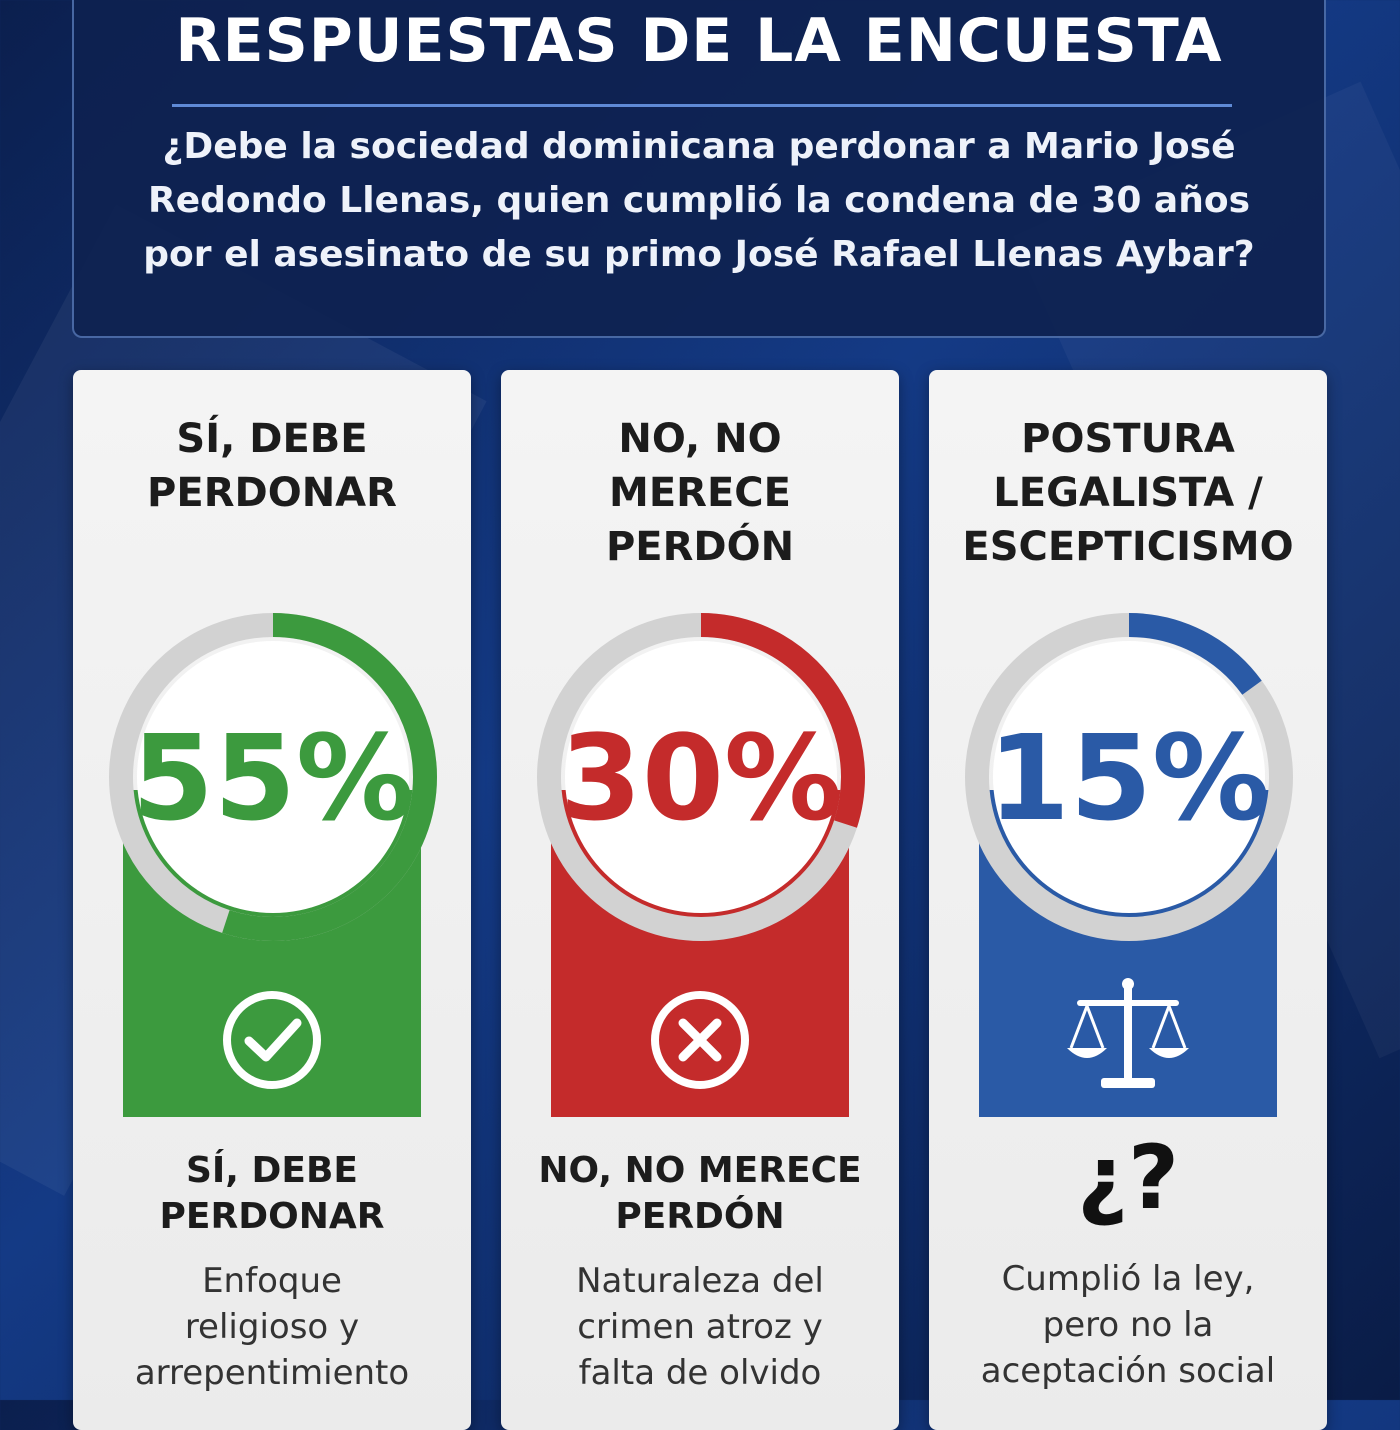 This screenshot has height=1430, width=1400. I want to click on card-subtitle-line: PERDONAR, so click(272, 1216).